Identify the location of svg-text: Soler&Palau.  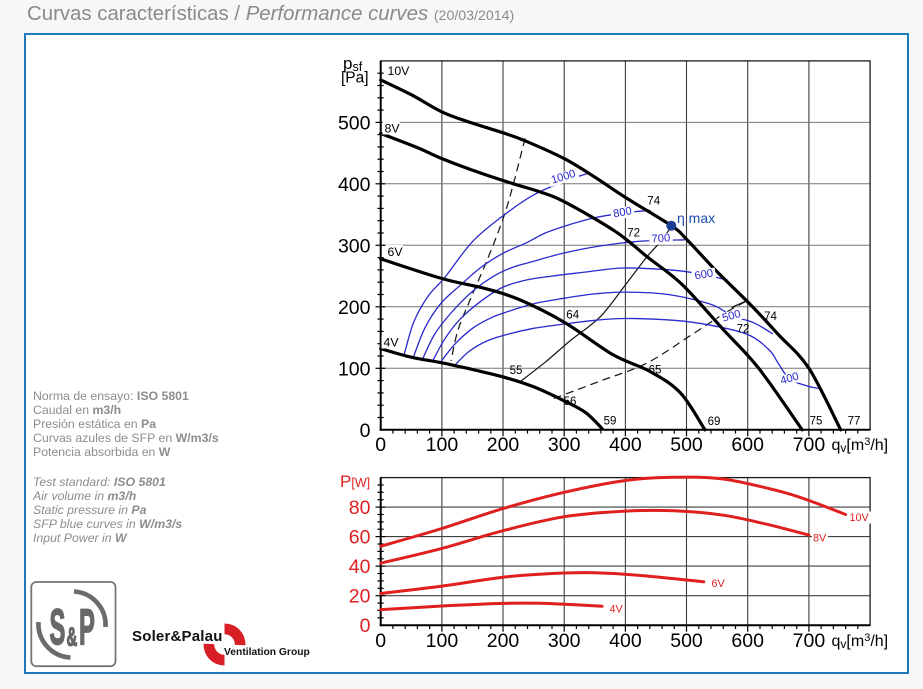
(177, 636).